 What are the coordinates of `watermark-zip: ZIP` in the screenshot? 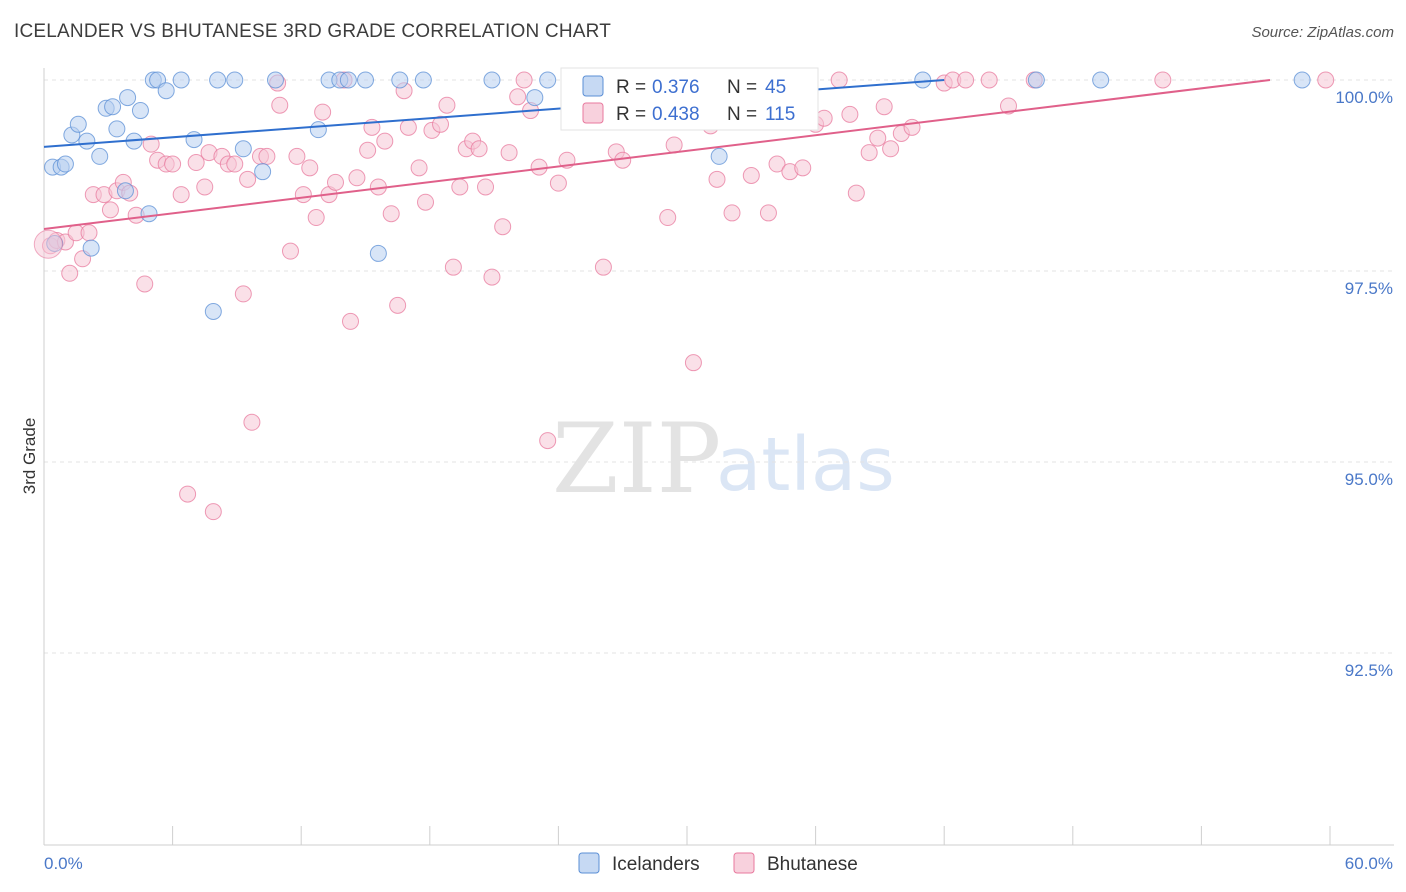 It's located at (636, 459).